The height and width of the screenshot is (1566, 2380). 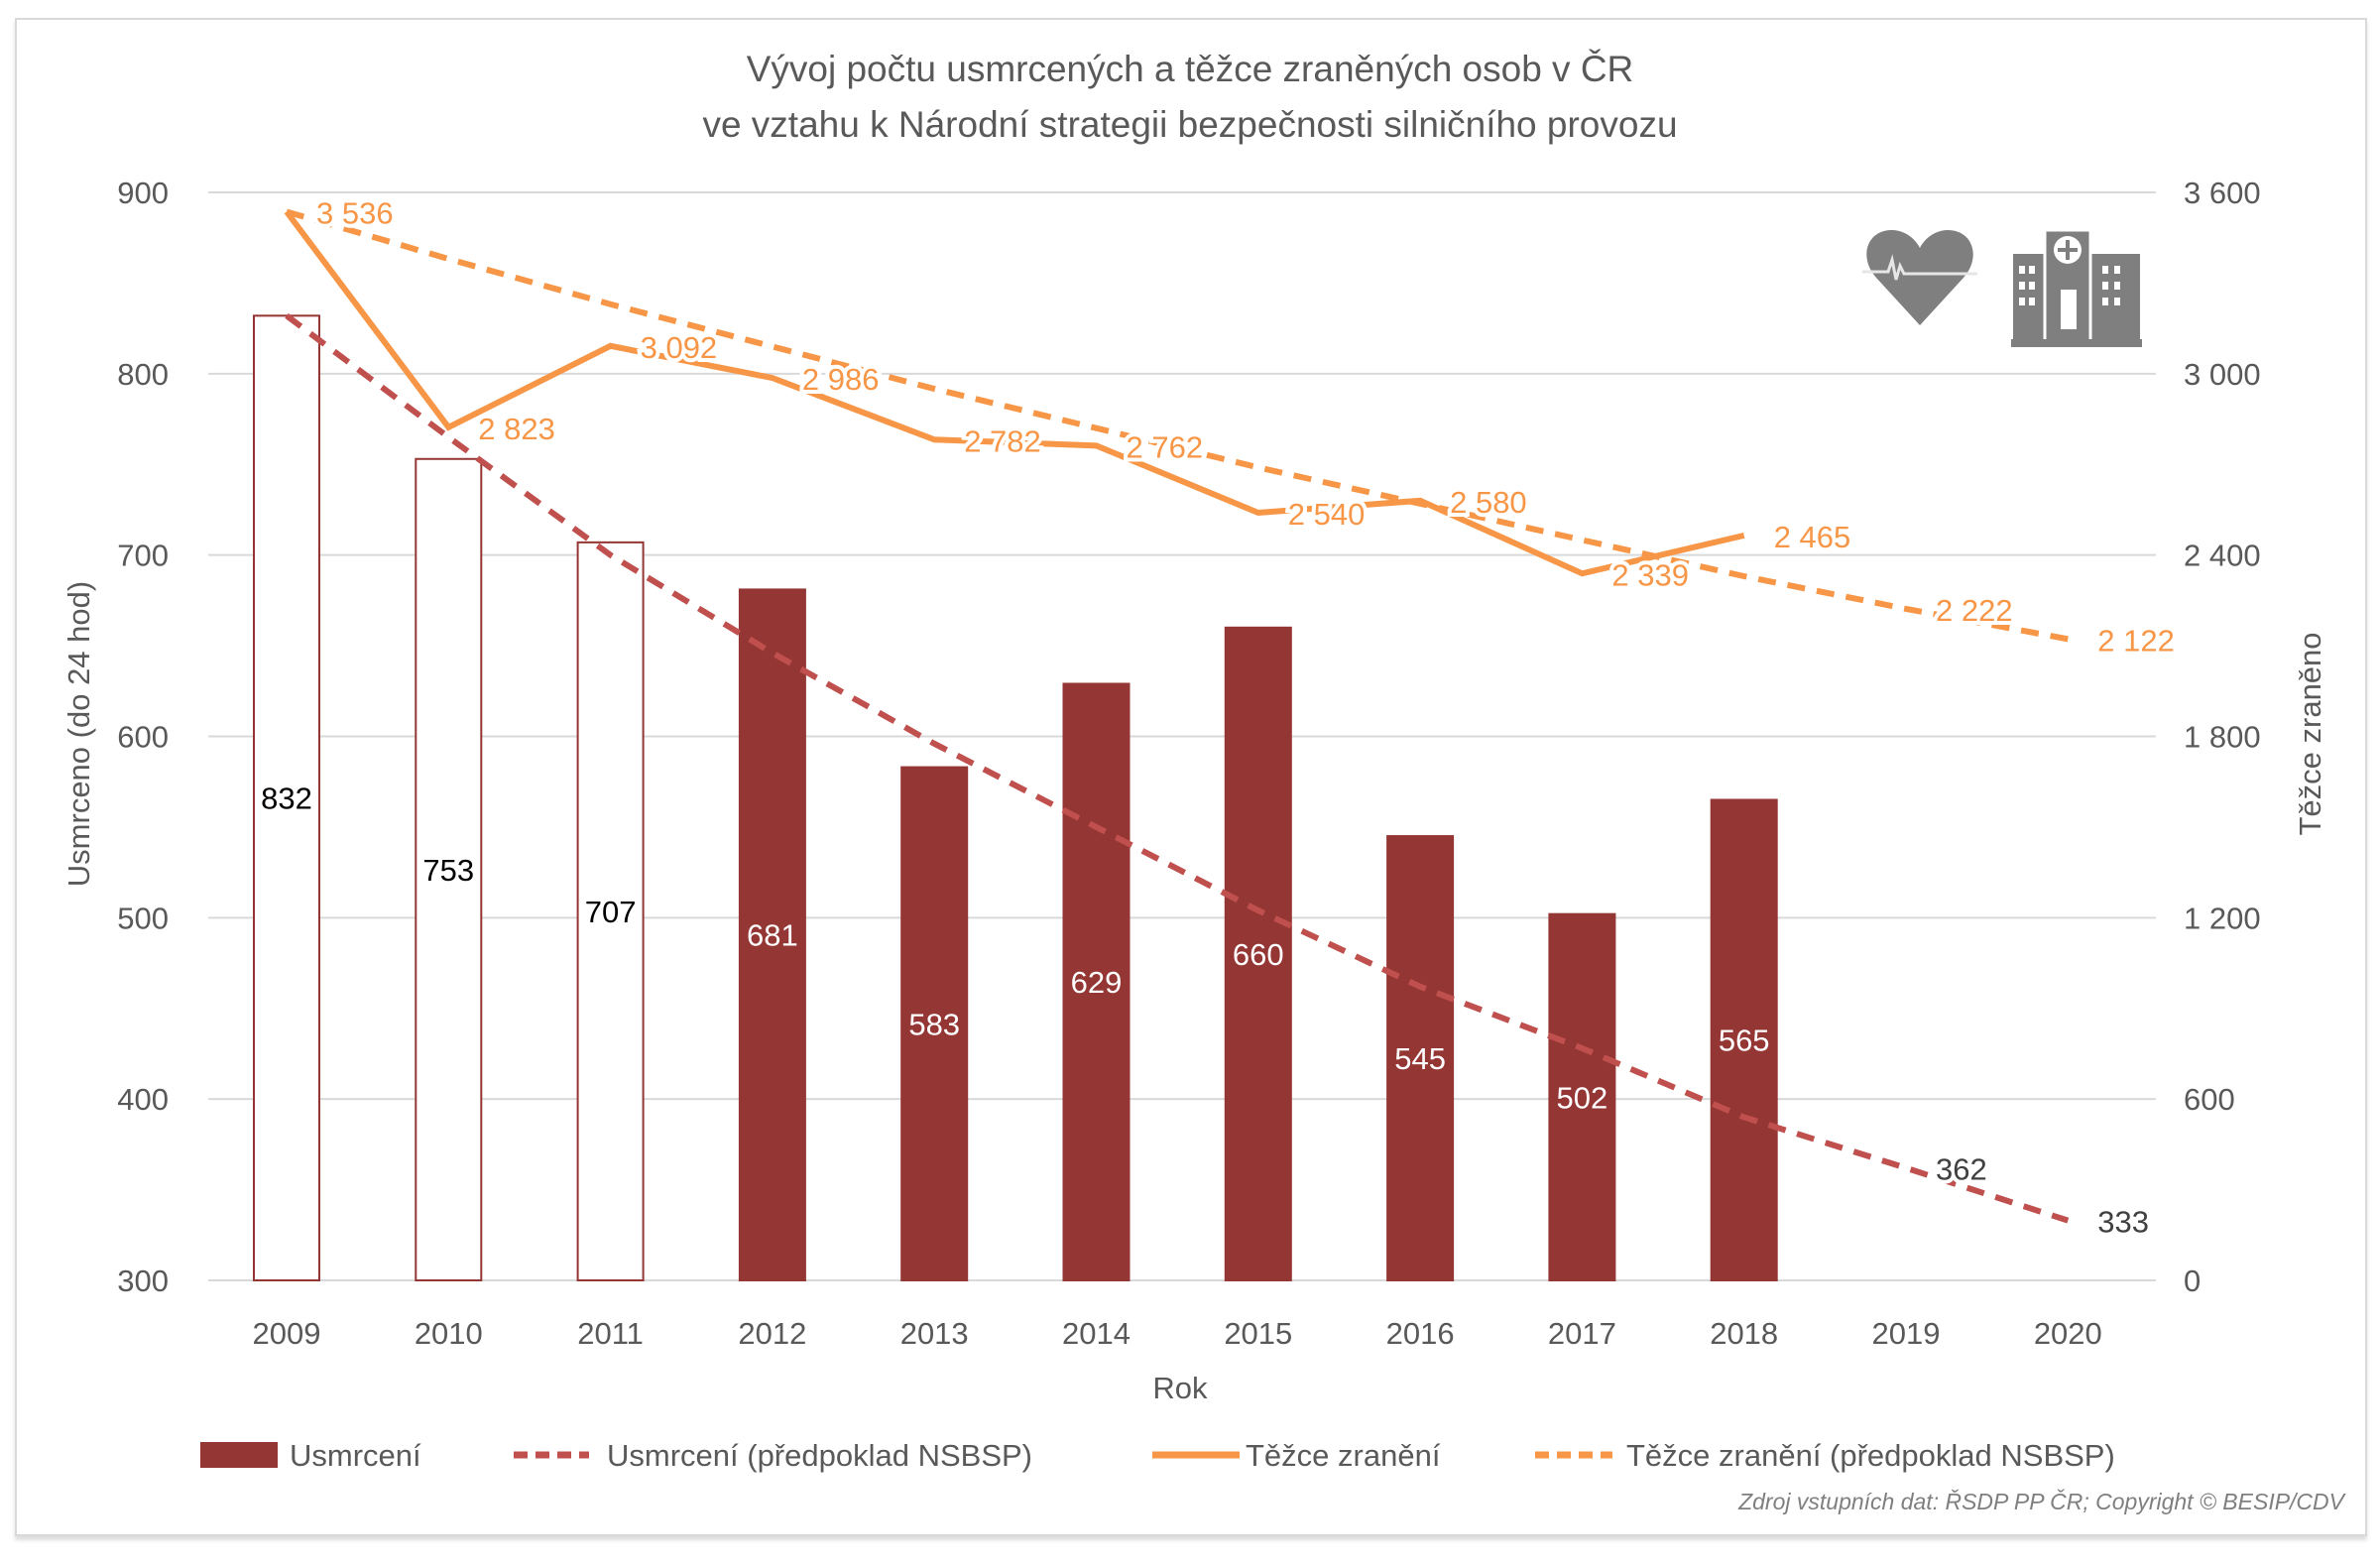 What do you see at coordinates (1327, 514) in the screenshot?
I see `line-point-label: 2 540` at bounding box center [1327, 514].